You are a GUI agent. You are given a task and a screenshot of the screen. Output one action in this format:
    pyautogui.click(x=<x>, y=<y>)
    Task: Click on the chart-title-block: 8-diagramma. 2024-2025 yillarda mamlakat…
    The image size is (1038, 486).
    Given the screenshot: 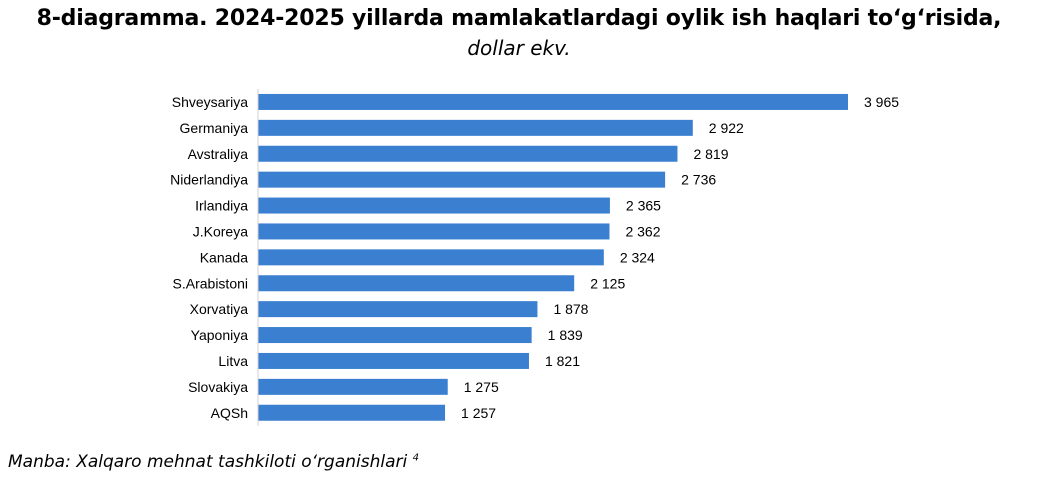 What is the action you would take?
    pyautogui.click(x=519, y=33)
    